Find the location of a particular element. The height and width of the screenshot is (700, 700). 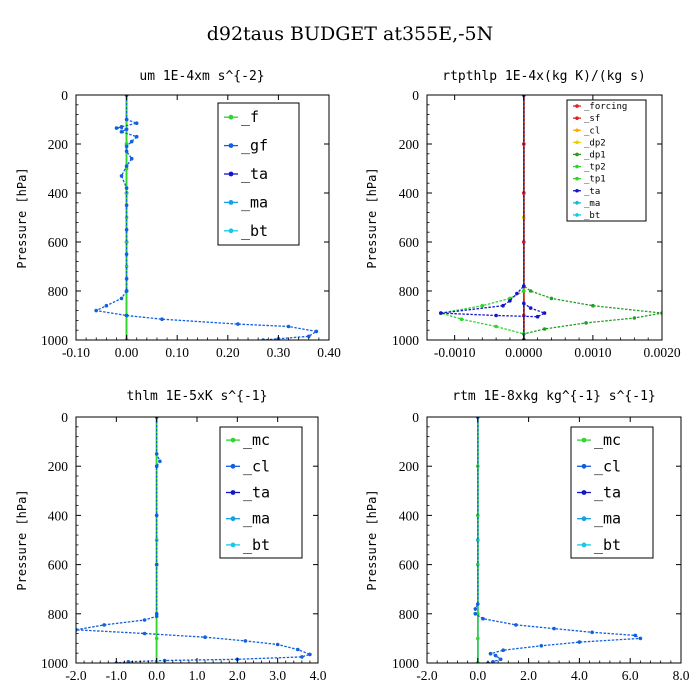

series-group-rtm is located at coordinates (558, 540).